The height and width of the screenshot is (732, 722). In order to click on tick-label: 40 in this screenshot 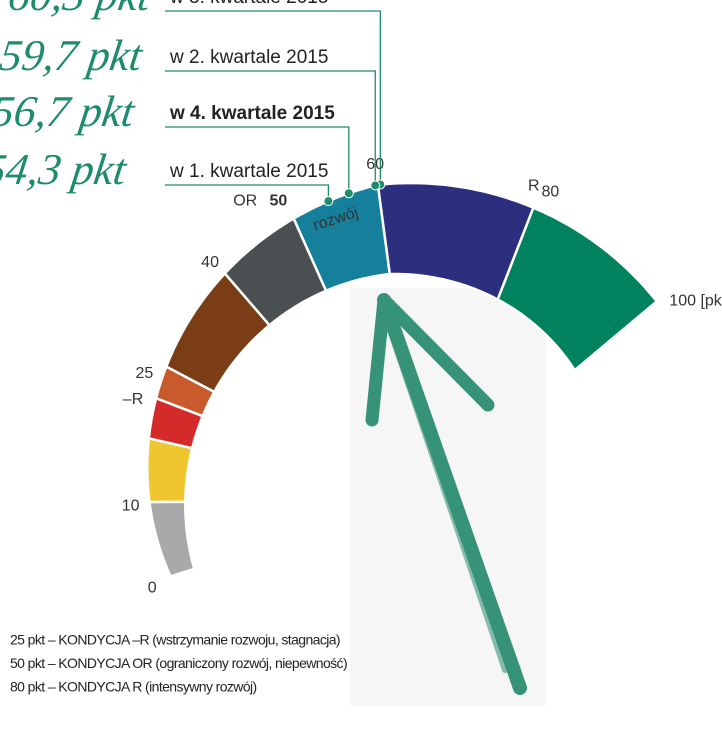, I will do `click(210, 262)`.